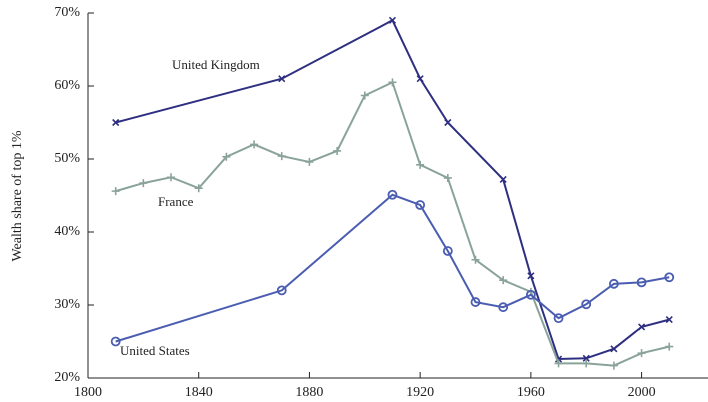 This screenshot has height=402, width=708. I want to click on series-label: United Kingdom, so click(216, 64).